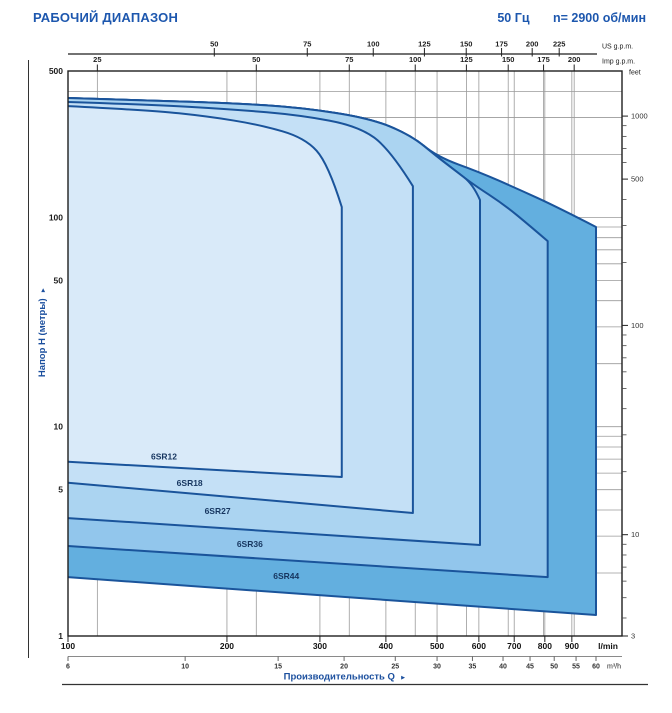  I want to click on m3h-tick-label-6: 6, so click(68, 667).